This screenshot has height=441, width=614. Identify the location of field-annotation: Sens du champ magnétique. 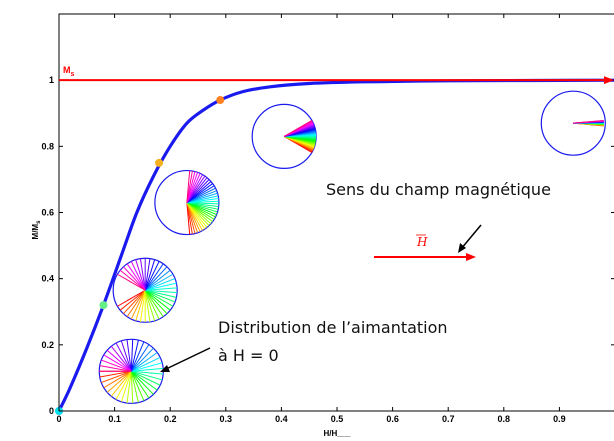
(438, 216).